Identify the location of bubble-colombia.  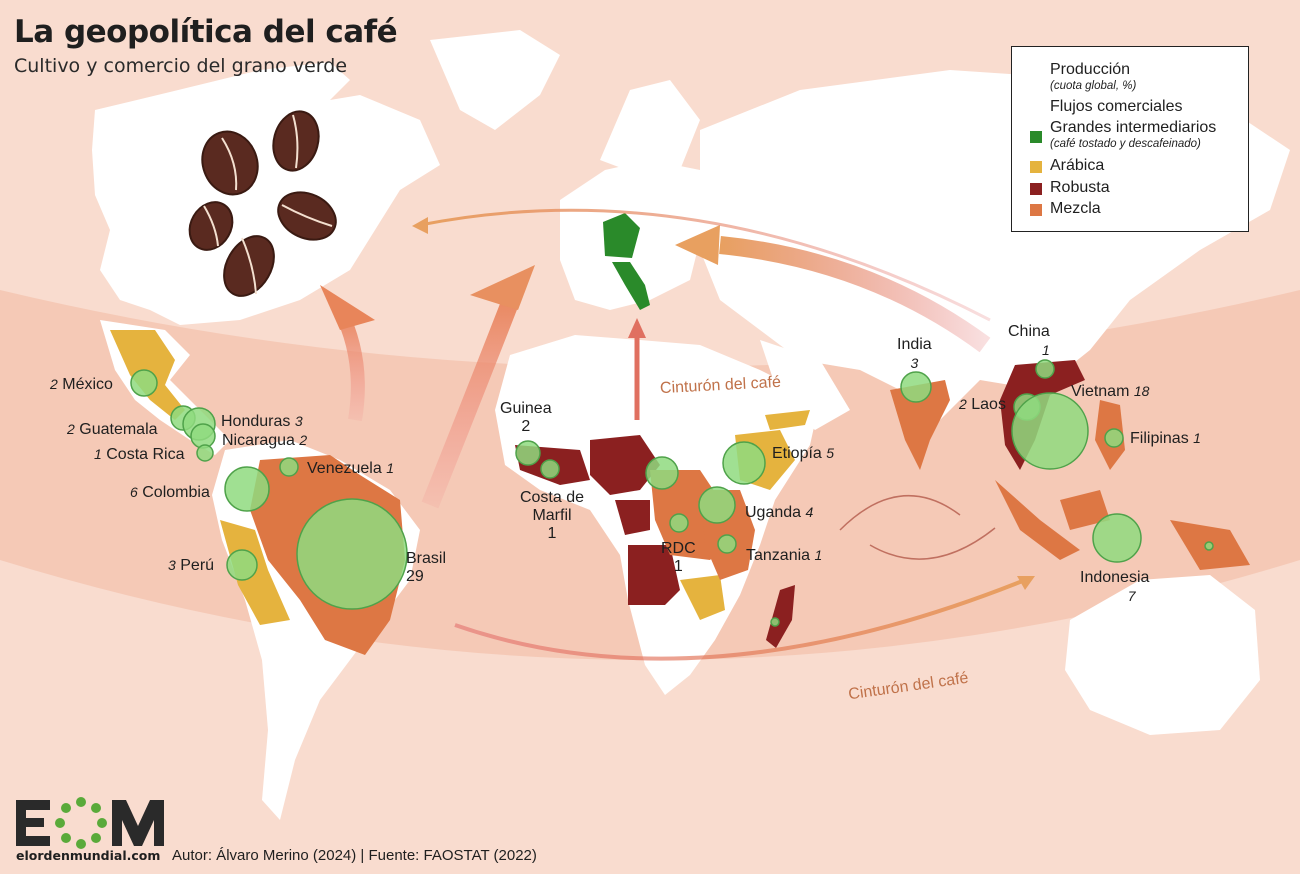
(247, 489).